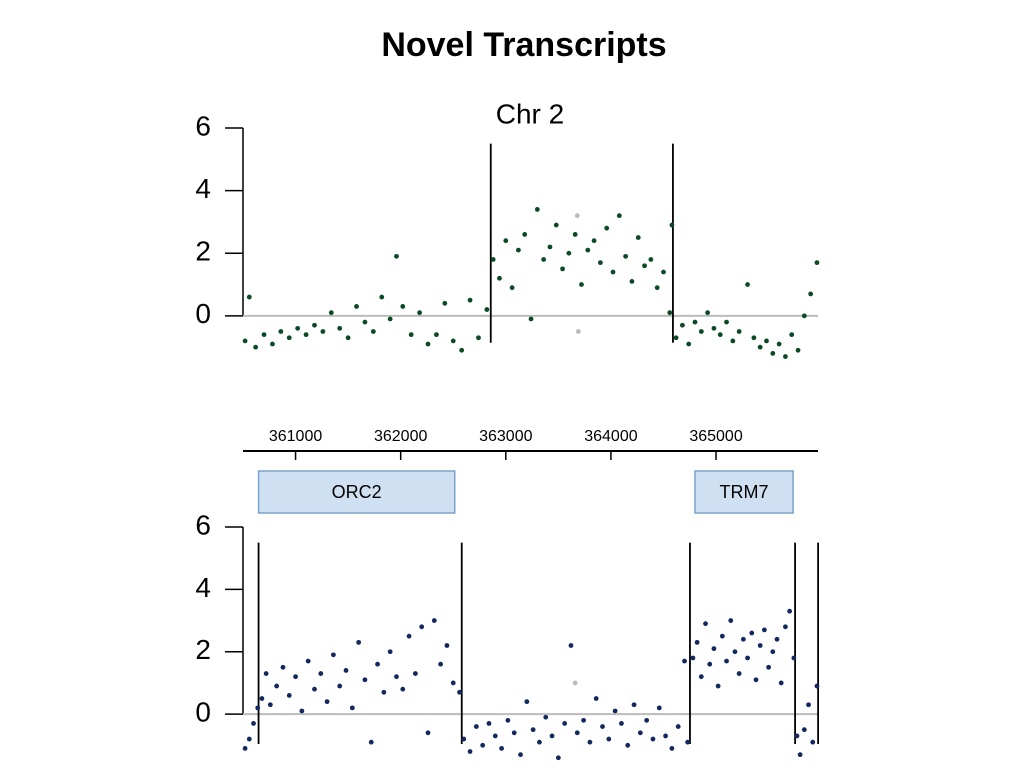 Image resolution: width=1024 pixels, height=768 pixels. I want to click on x-tick-label: 365000, so click(715, 436).